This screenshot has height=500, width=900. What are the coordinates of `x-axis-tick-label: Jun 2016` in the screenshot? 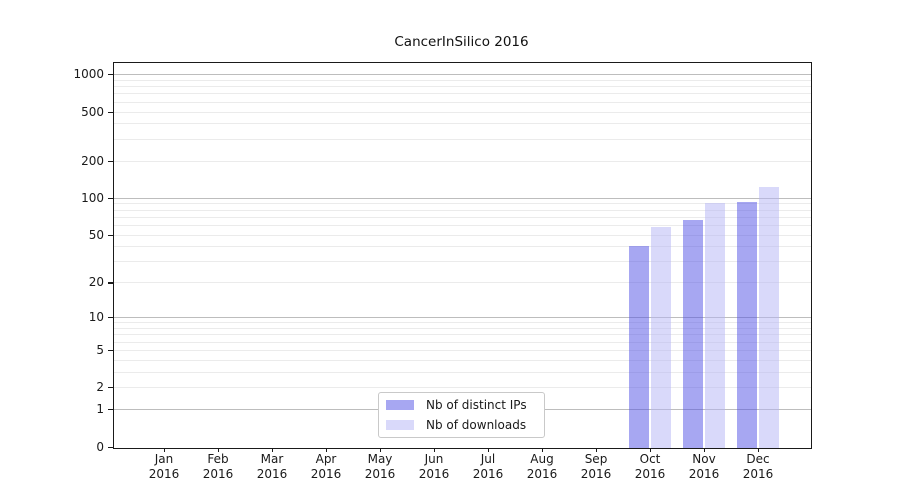 It's located at (434, 467).